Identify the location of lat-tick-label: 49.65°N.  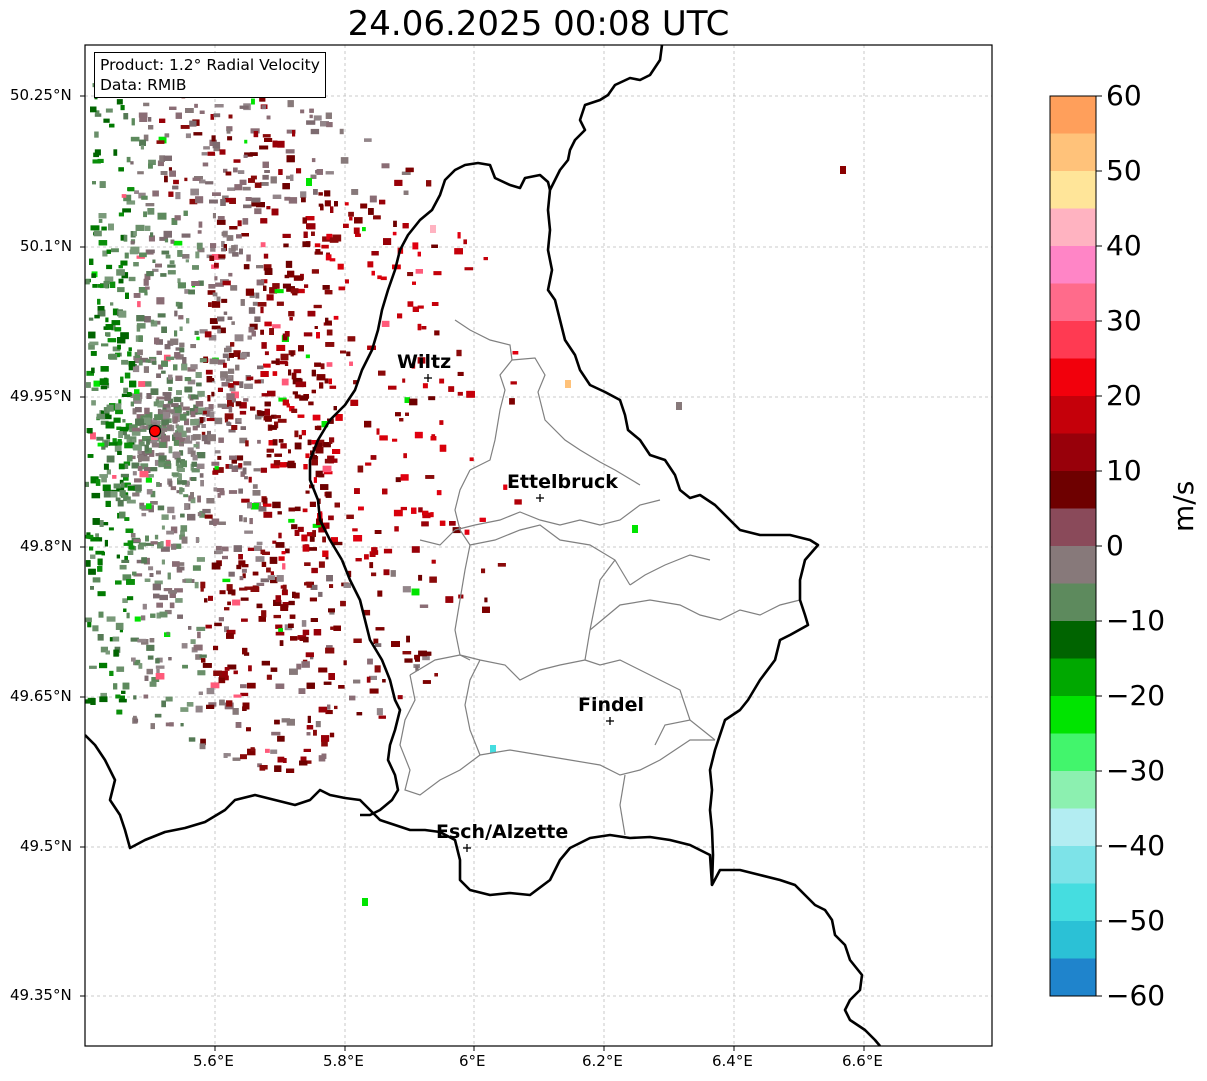
(41, 696).